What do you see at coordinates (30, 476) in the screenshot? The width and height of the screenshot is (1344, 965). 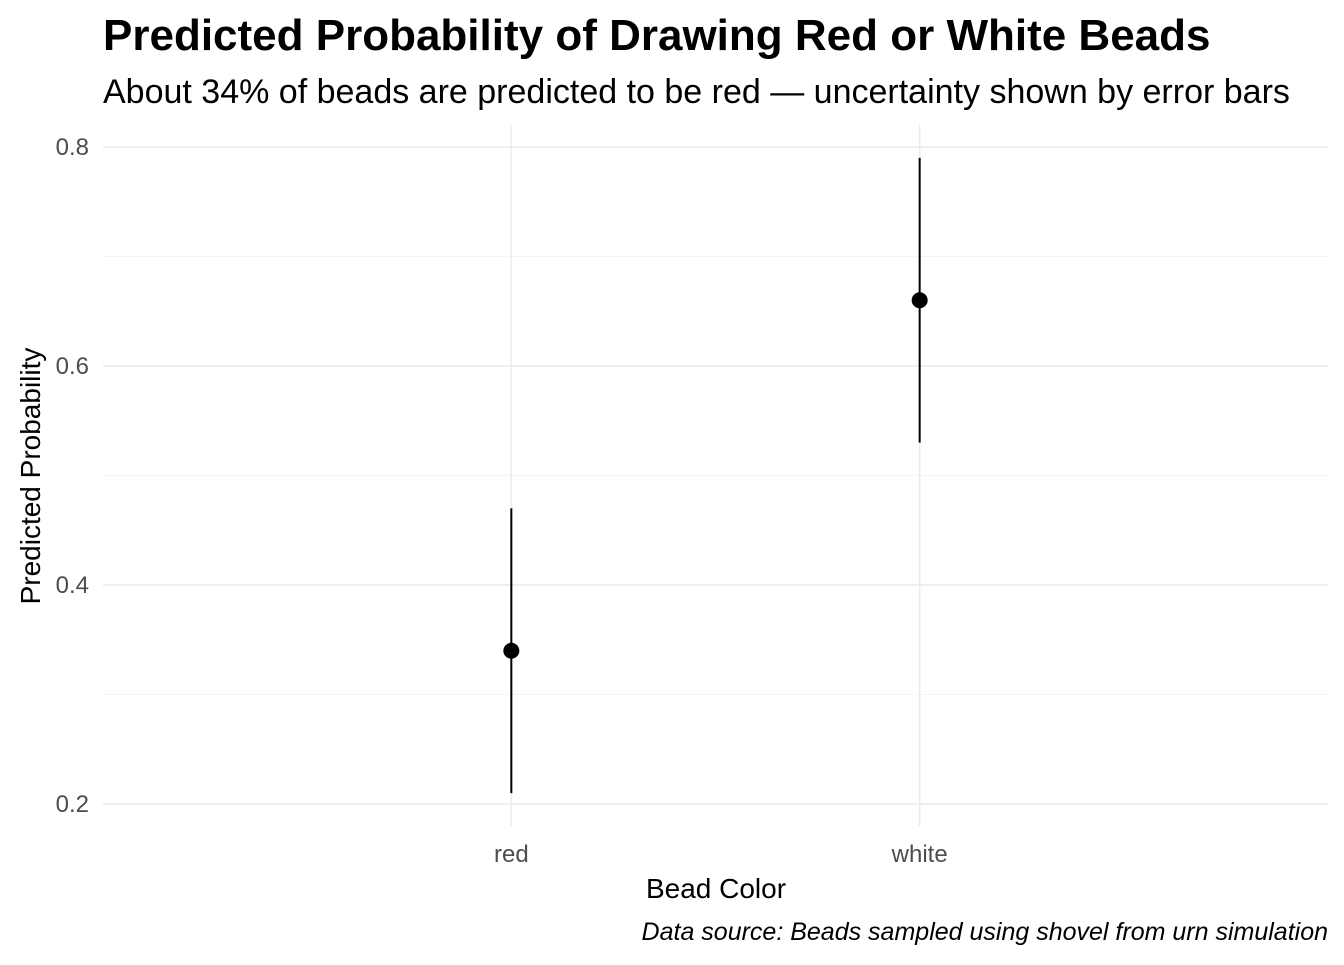 I see `y-axis-title: Predicted Probability` at bounding box center [30, 476].